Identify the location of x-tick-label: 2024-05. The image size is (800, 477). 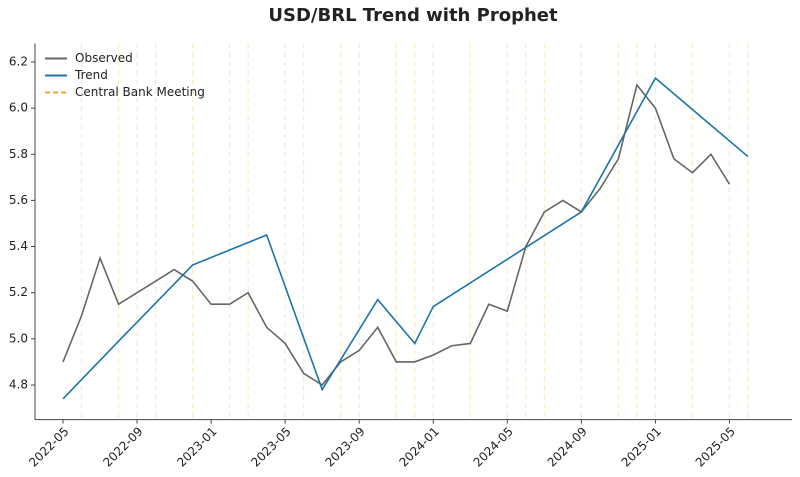
(493, 446).